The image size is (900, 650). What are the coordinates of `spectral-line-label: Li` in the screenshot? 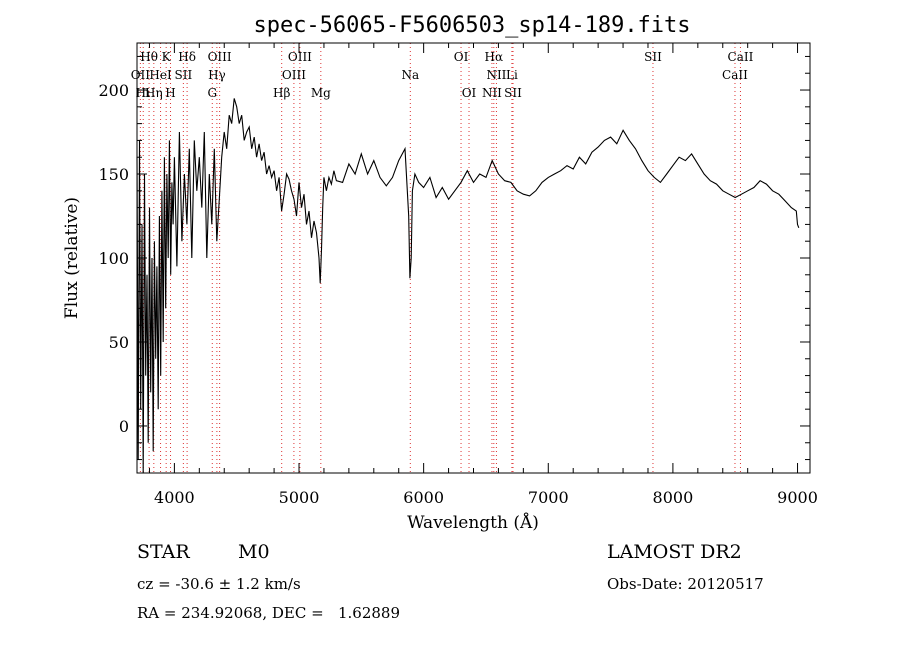 It's located at (512, 75).